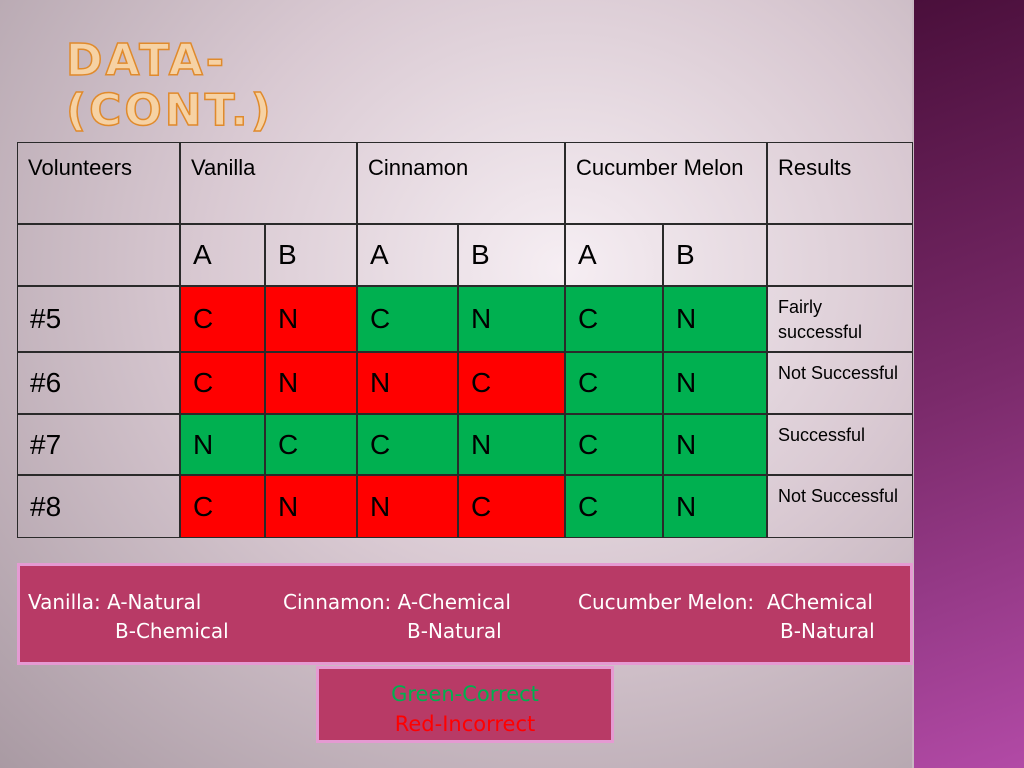  Describe the element at coordinates (146, 61) in the screenshot. I see `title-line: DATA-` at that location.